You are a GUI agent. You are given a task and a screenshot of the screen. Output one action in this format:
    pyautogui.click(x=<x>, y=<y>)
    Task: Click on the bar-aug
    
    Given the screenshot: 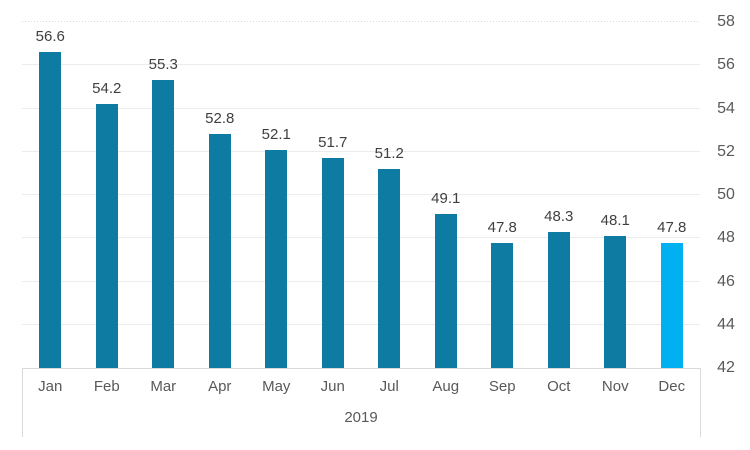 What is the action you would take?
    pyautogui.click(x=445, y=291)
    